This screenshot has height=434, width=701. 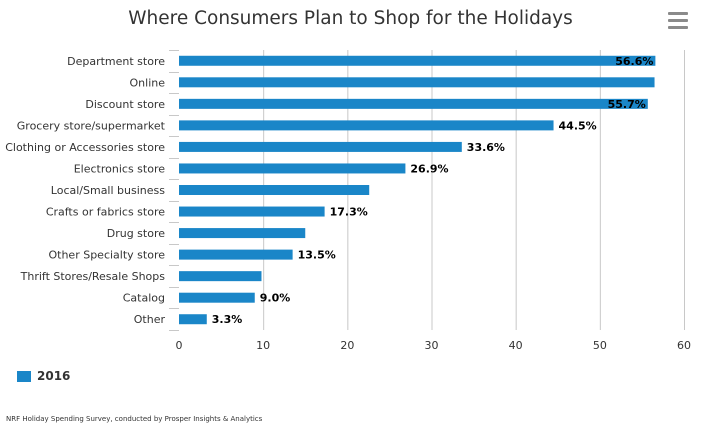 I want to click on data-label: 17.3%, so click(x=349, y=212).